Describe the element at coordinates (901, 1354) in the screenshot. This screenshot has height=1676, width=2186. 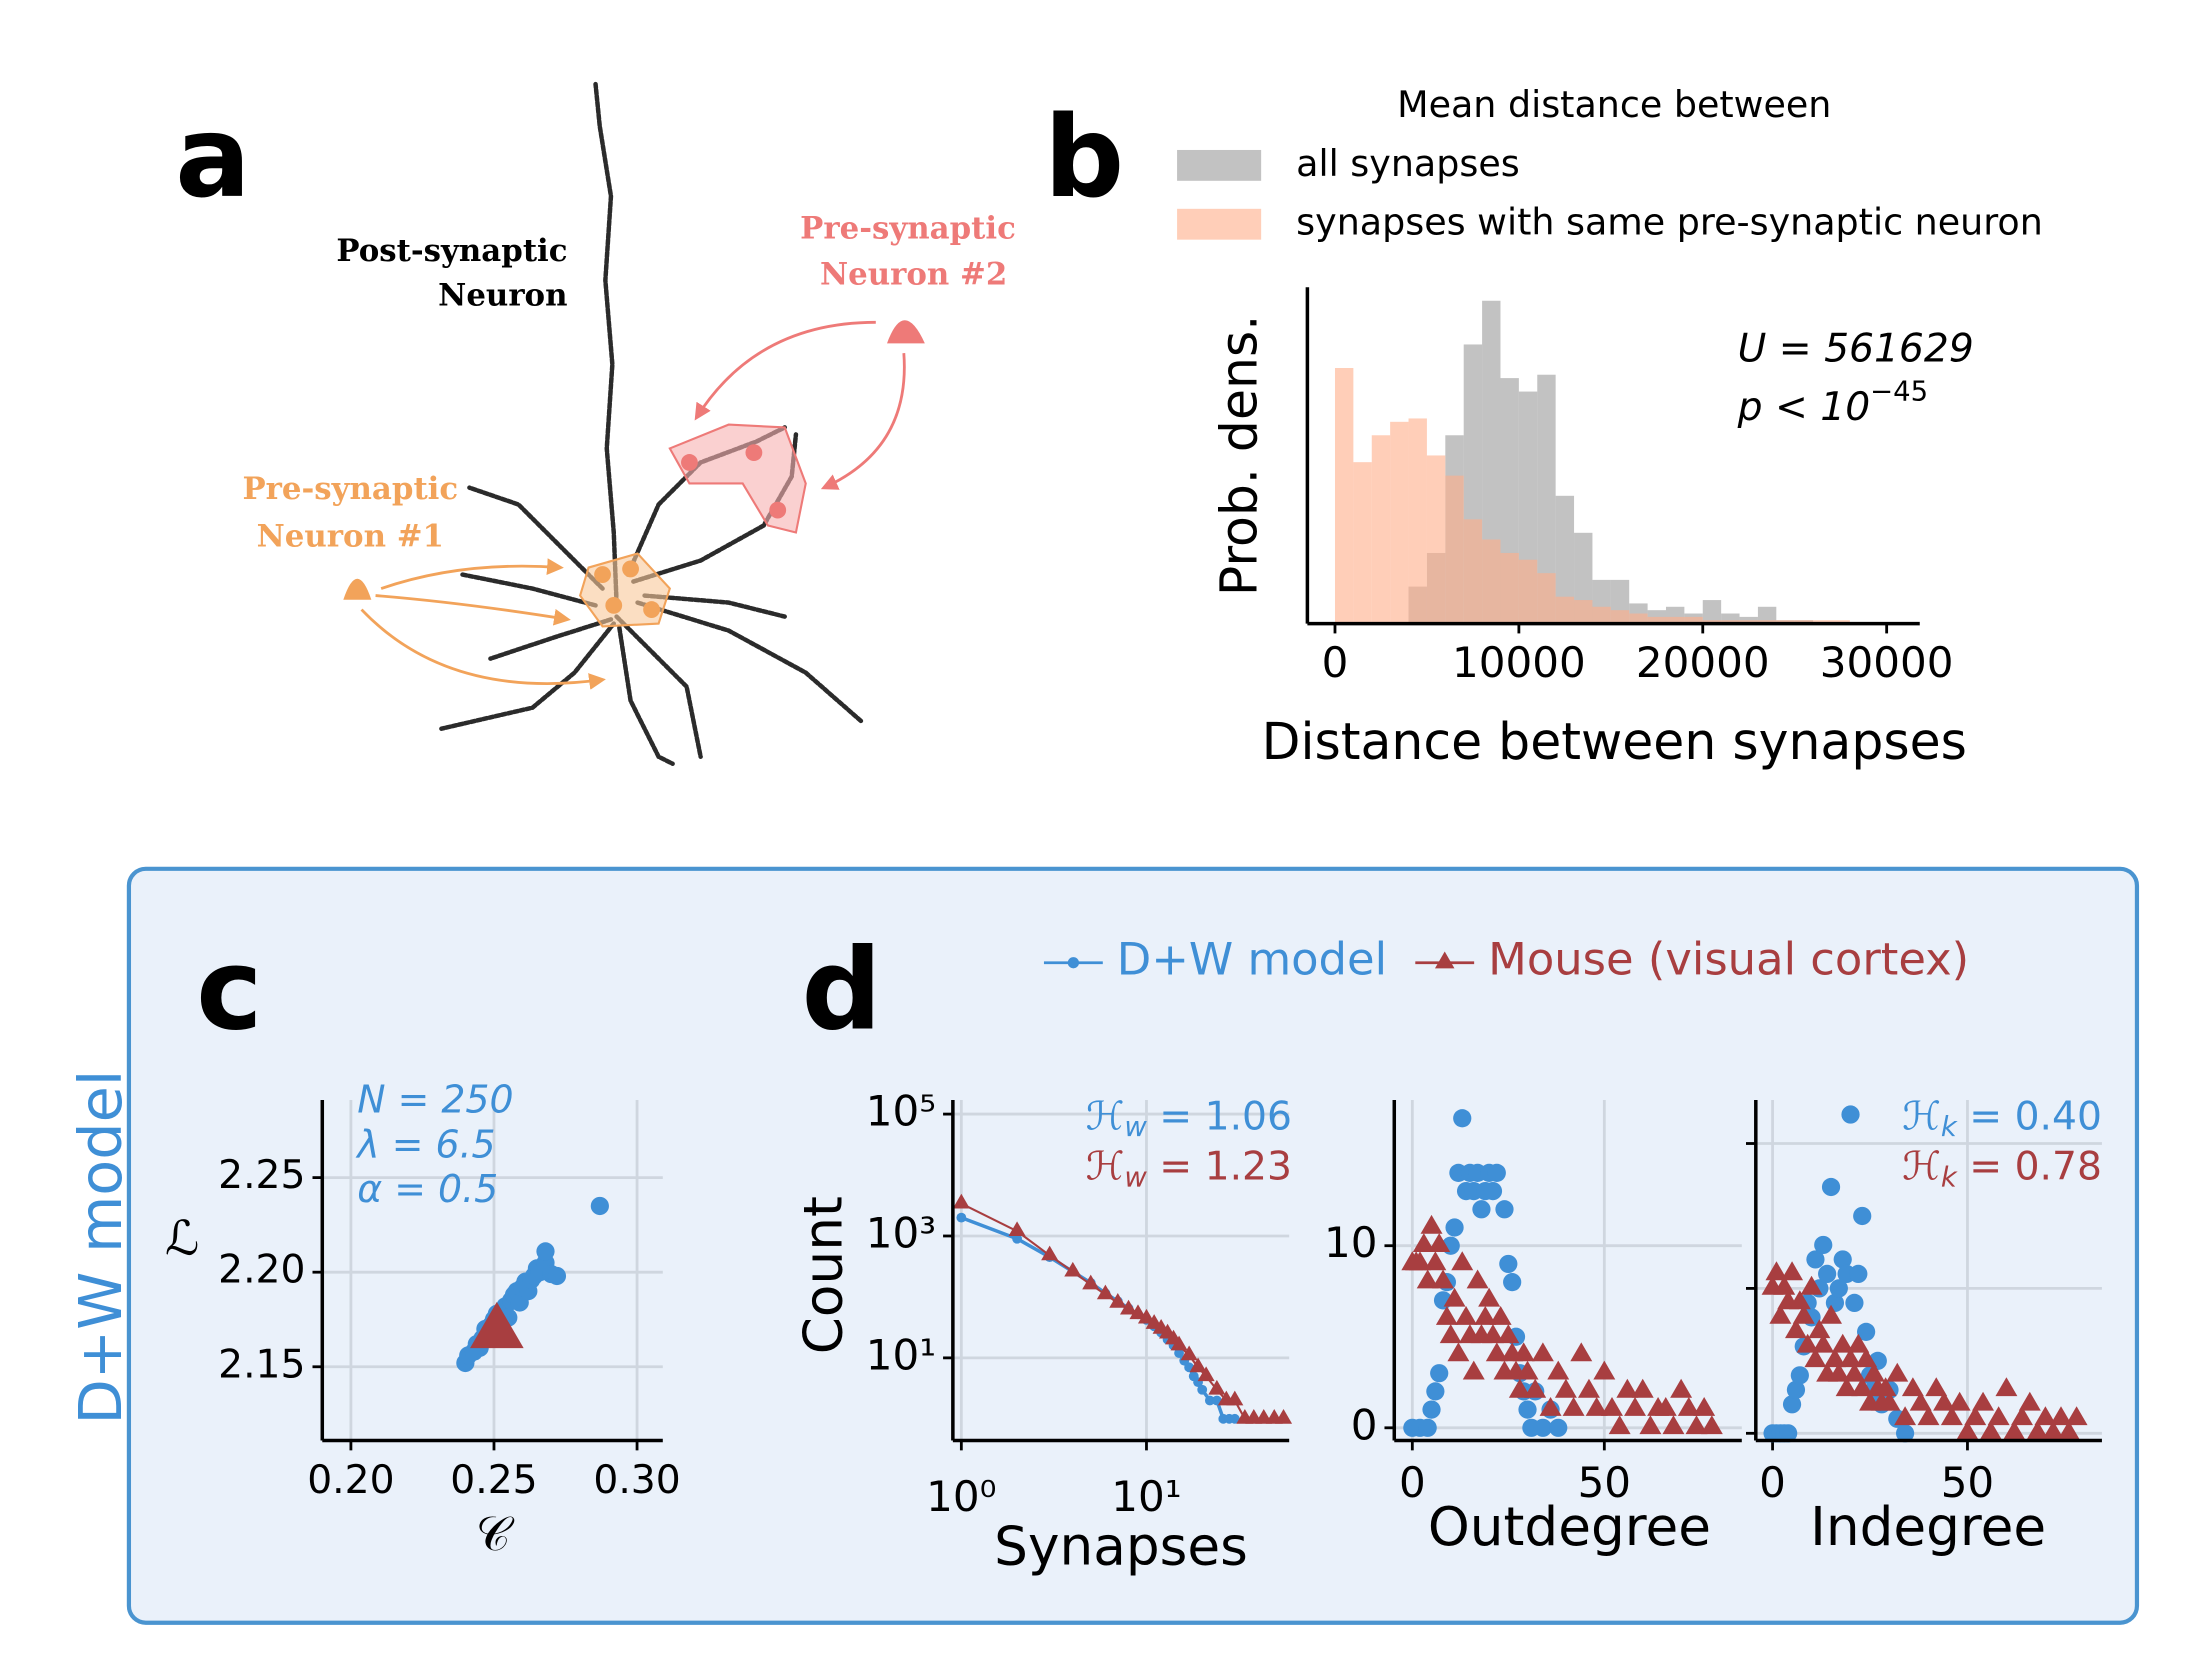
I see `y-tick-label: 10¹` at that location.